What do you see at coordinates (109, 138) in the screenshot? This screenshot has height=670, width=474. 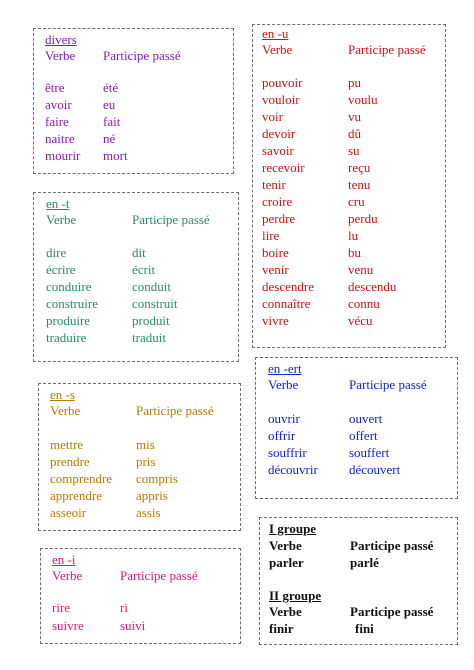 I see `verb-past-participle: né` at bounding box center [109, 138].